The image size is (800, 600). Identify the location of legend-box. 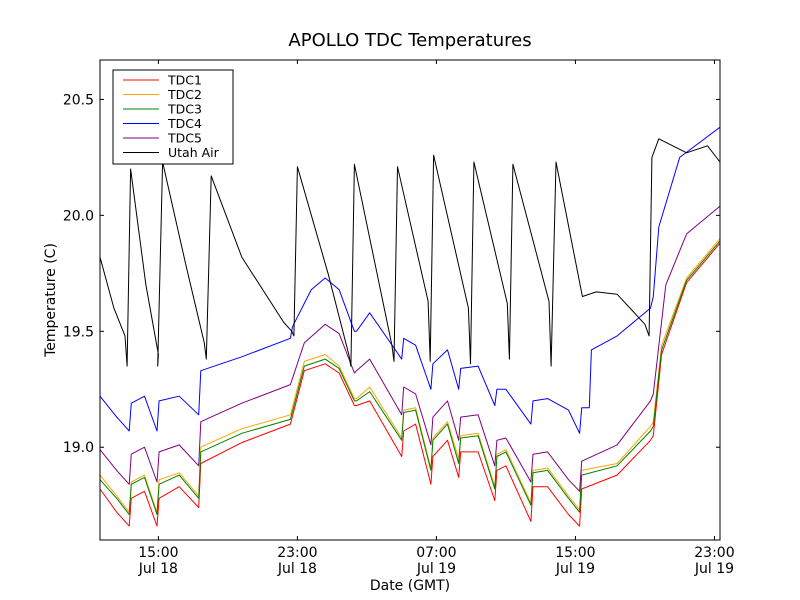
(173, 117).